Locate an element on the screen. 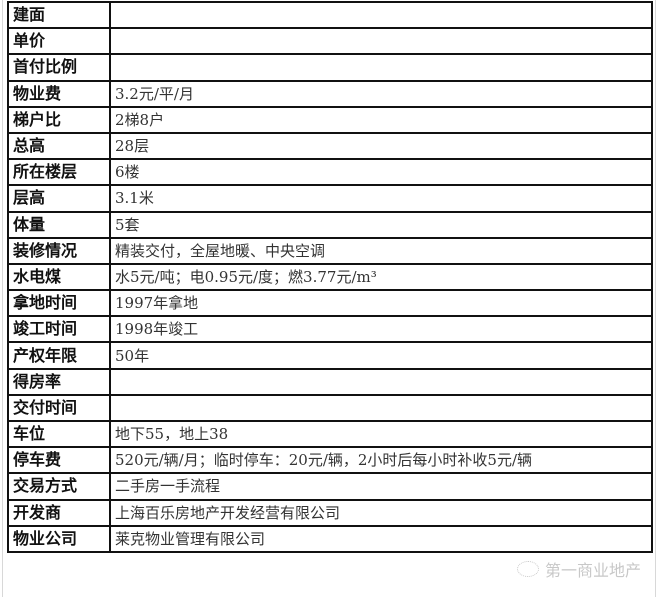  row-label: 装修情况 is located at coordinates (59, 250).